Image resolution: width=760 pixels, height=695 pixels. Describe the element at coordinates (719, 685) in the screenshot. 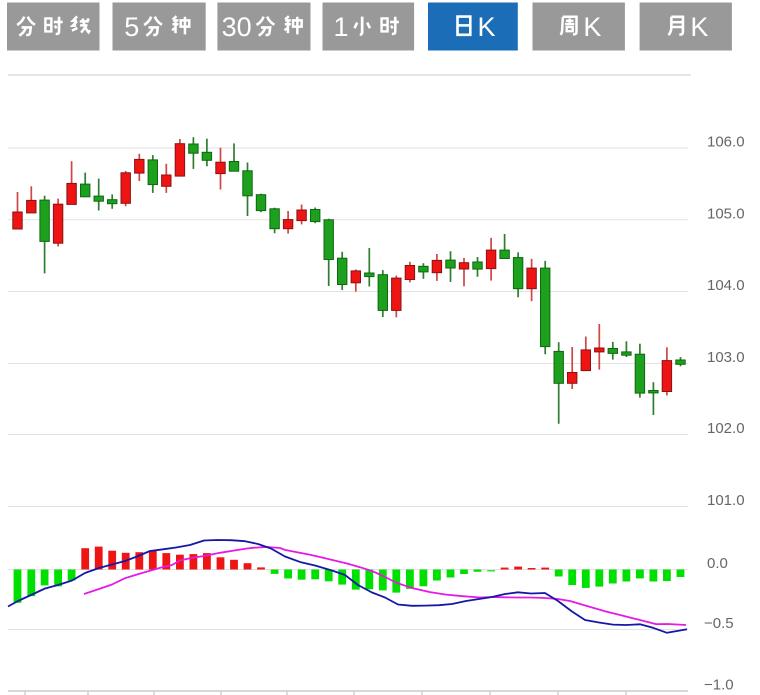

I see `svg-text: −1.0` at that location.